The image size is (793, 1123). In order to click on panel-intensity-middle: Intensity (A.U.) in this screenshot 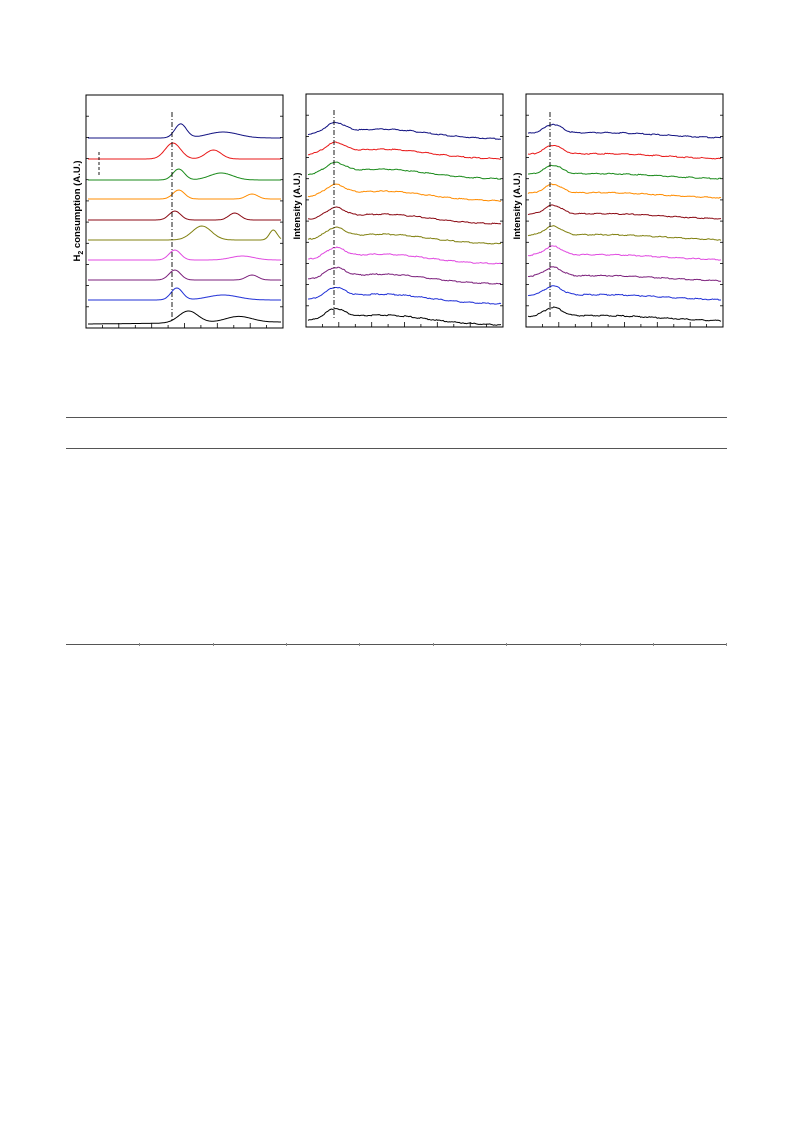, I will do `click(398, 210)`.